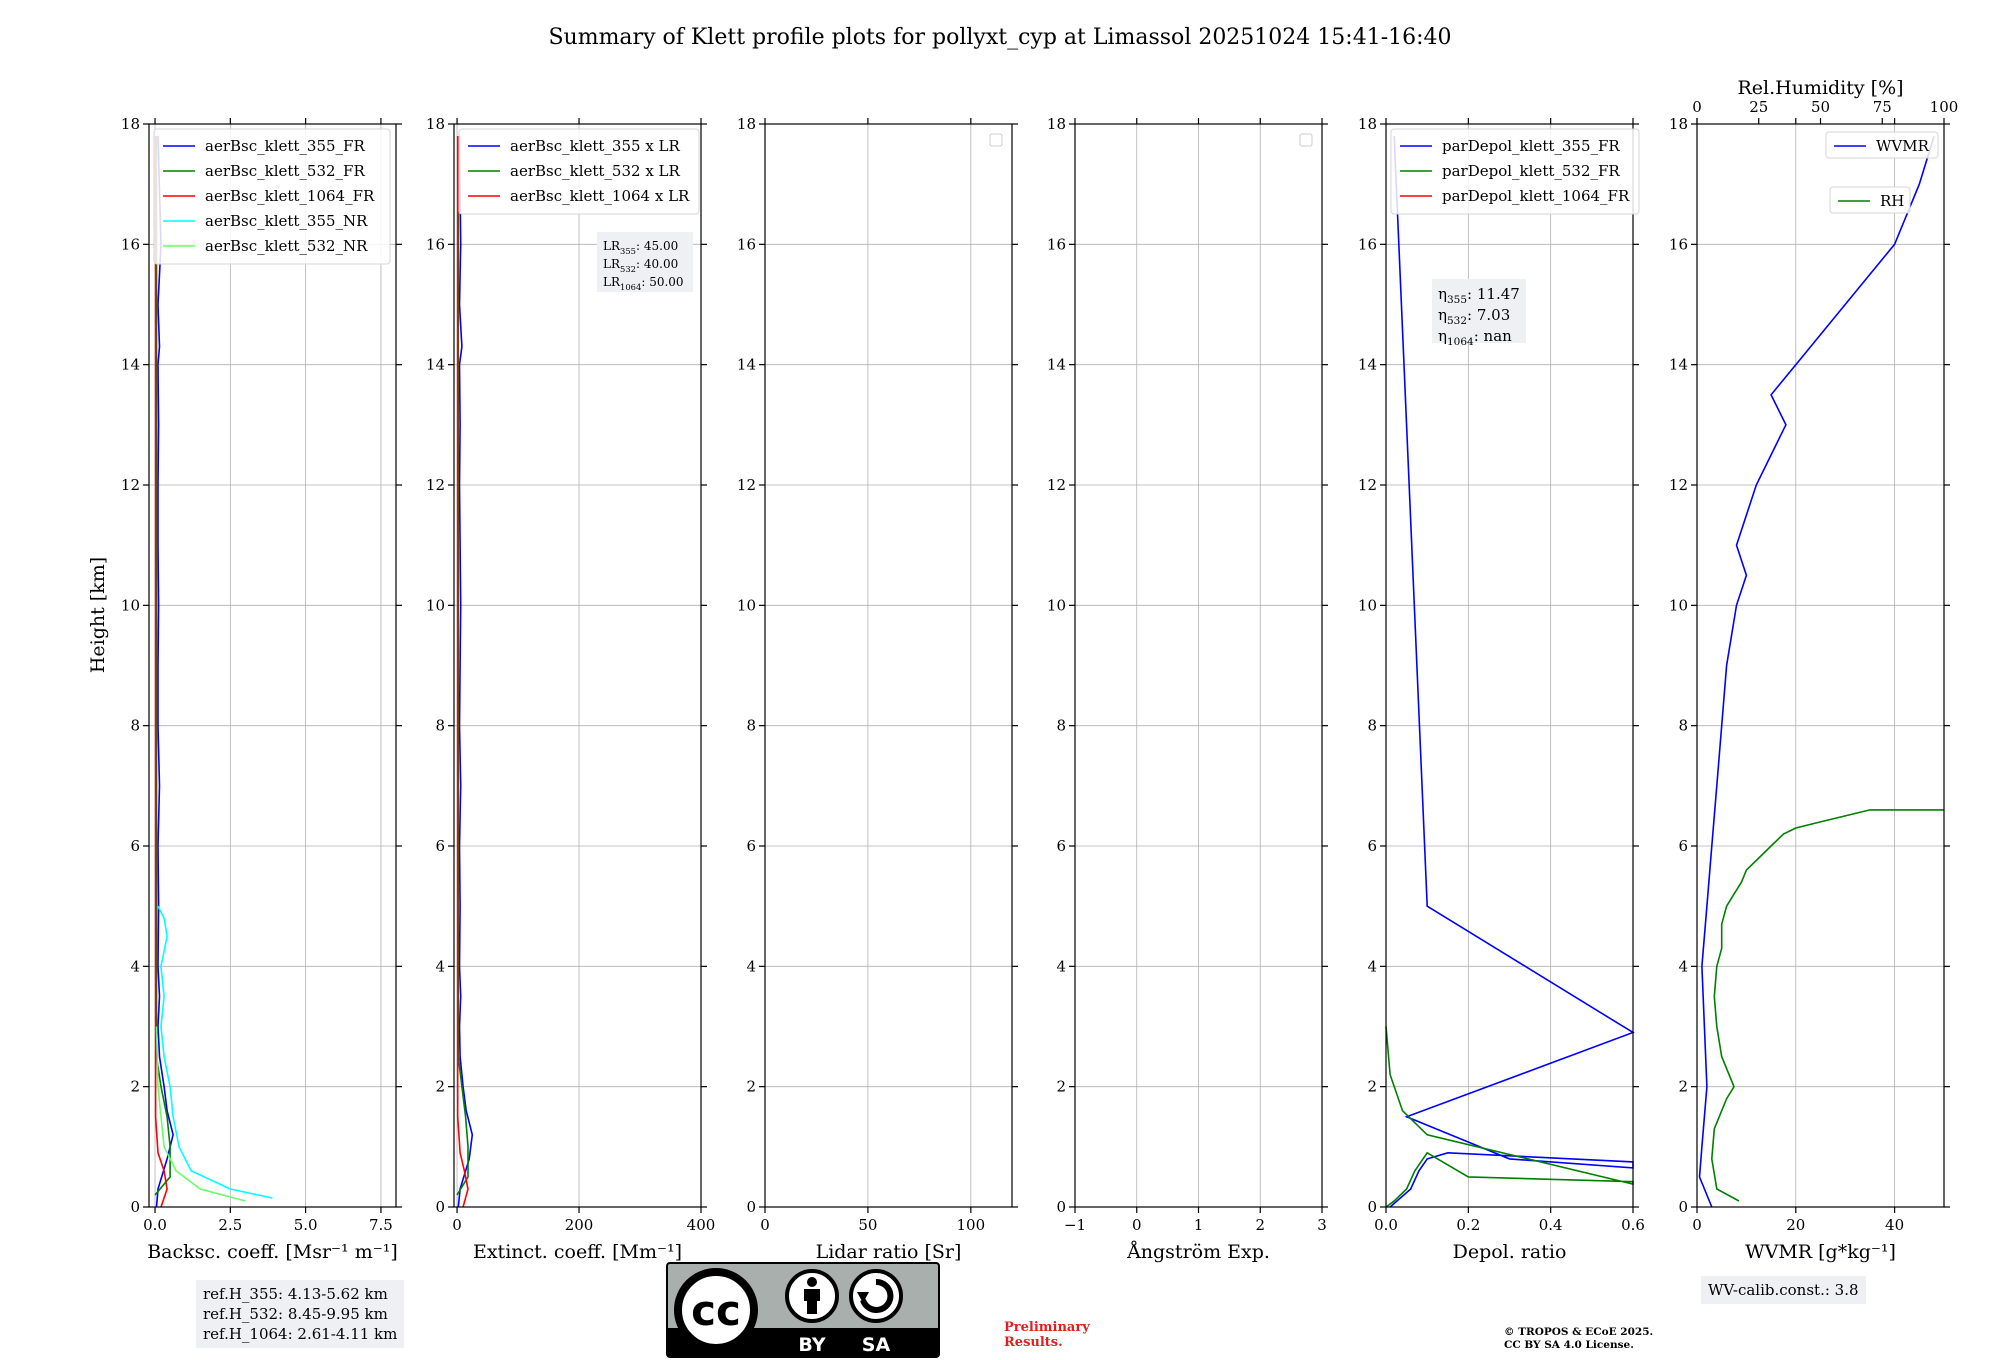 Image resolution: width=2000 pixels, height=1360 pixels. Describe the element at coordinates (811, 1345) in the screenshot. I see `by-label: BY` at that location.